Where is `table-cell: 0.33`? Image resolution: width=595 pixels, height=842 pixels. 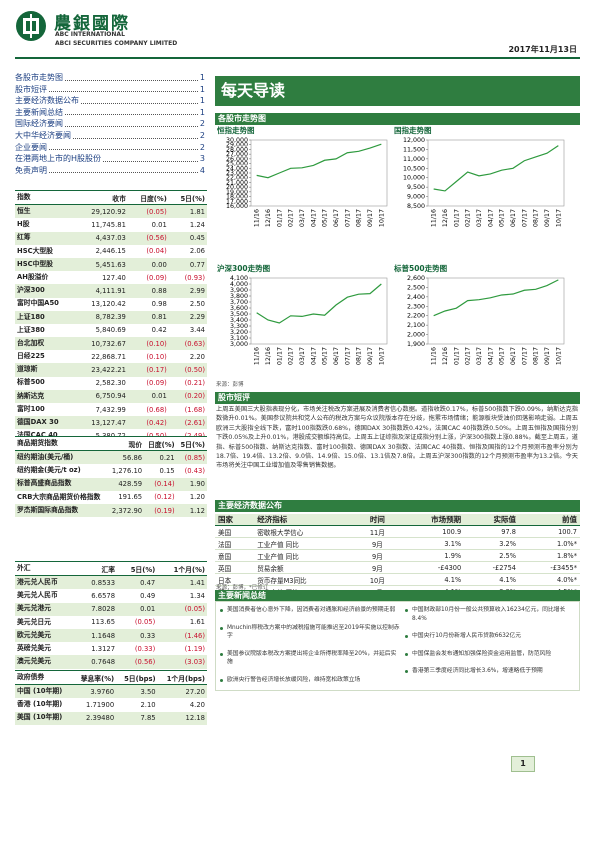
table-cell: 0.33 is located at coordinates (137, 635).